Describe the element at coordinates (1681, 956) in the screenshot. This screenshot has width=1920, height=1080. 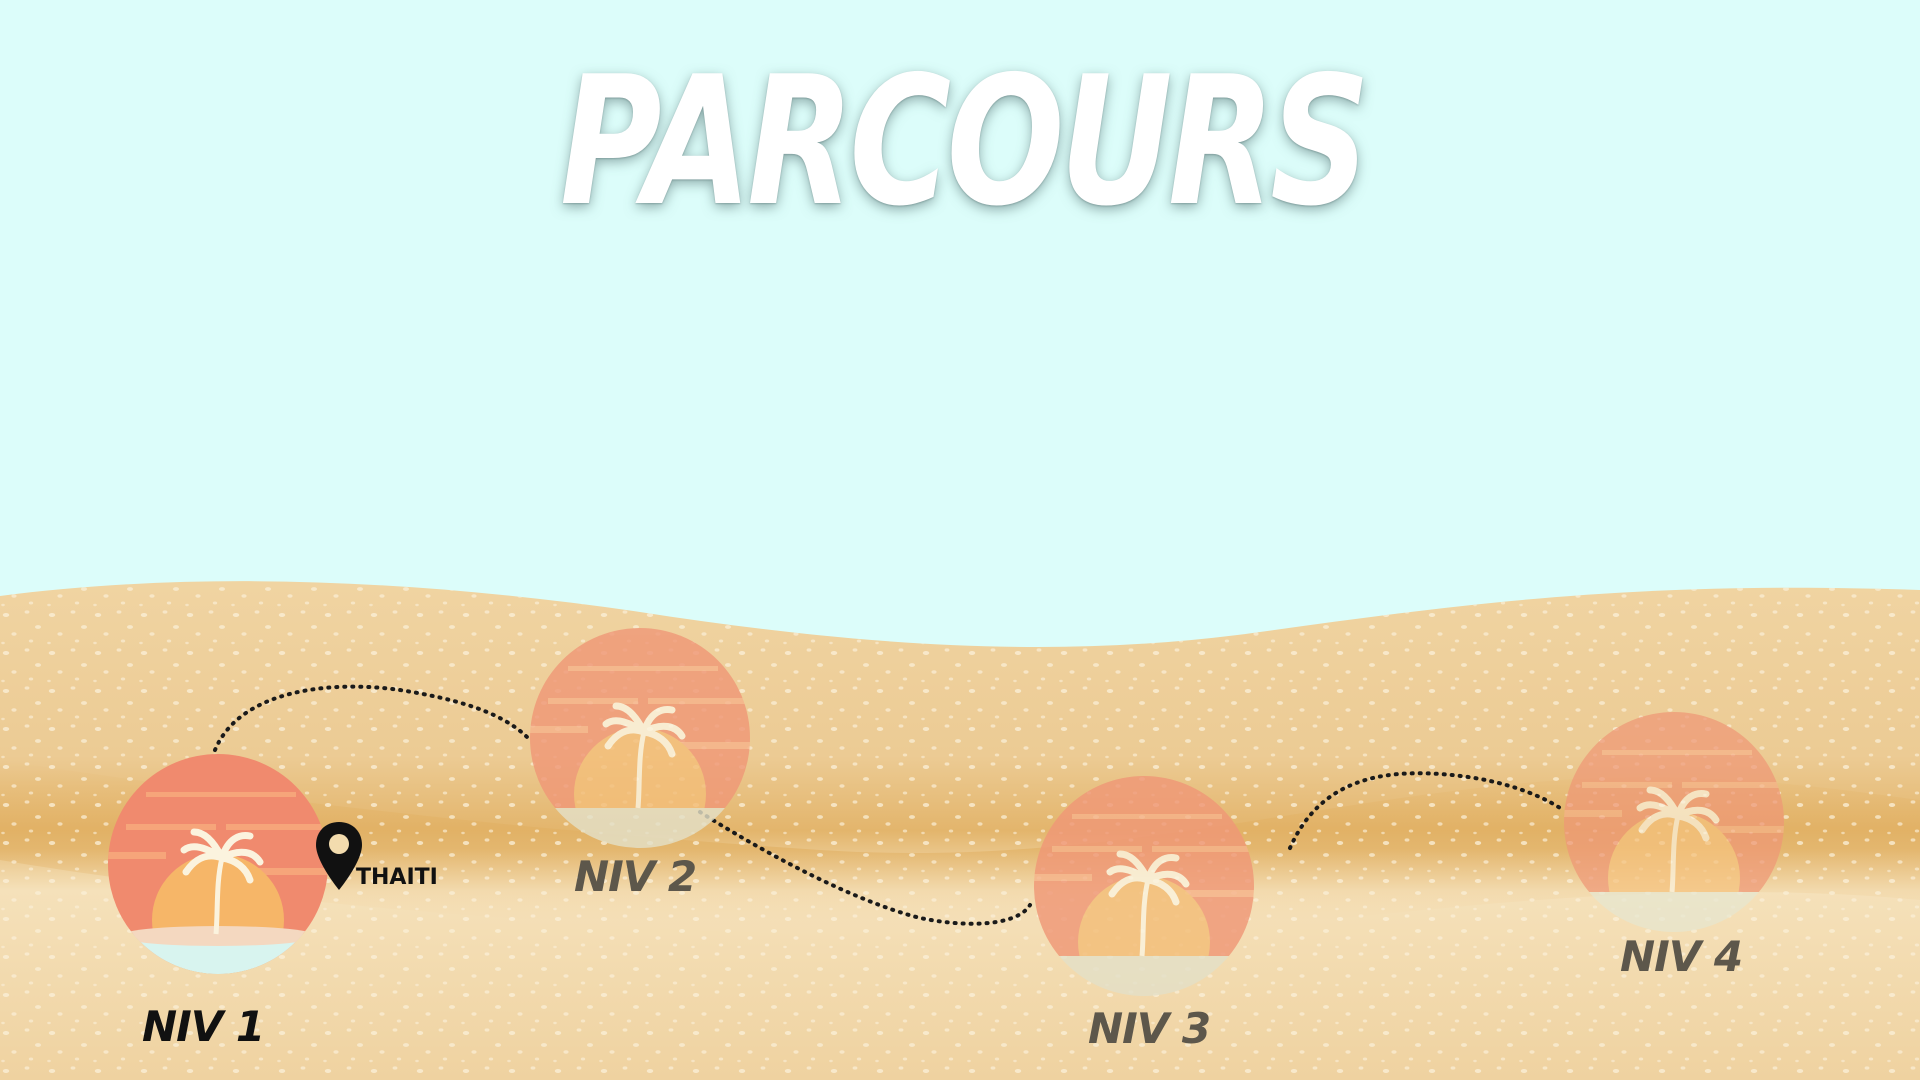
I see `level-label: NIV 4` at that location.